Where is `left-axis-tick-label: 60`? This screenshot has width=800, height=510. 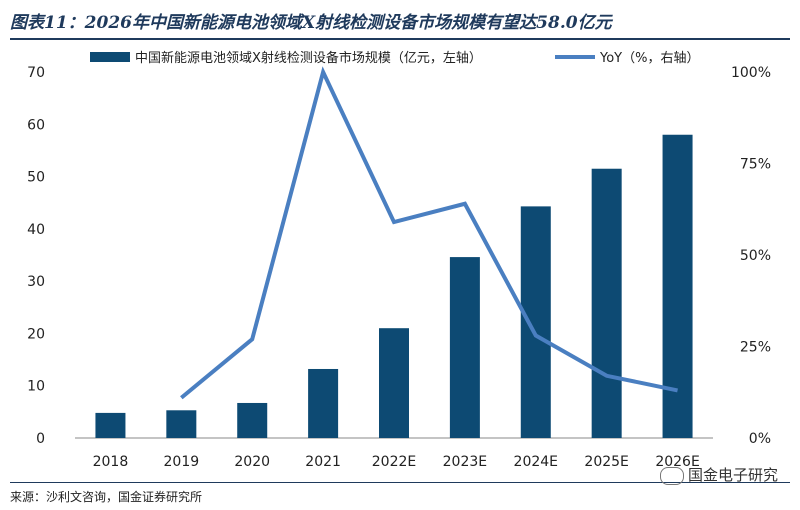
left-axis-tick-label: 60 is located at coordinates (36, 125).